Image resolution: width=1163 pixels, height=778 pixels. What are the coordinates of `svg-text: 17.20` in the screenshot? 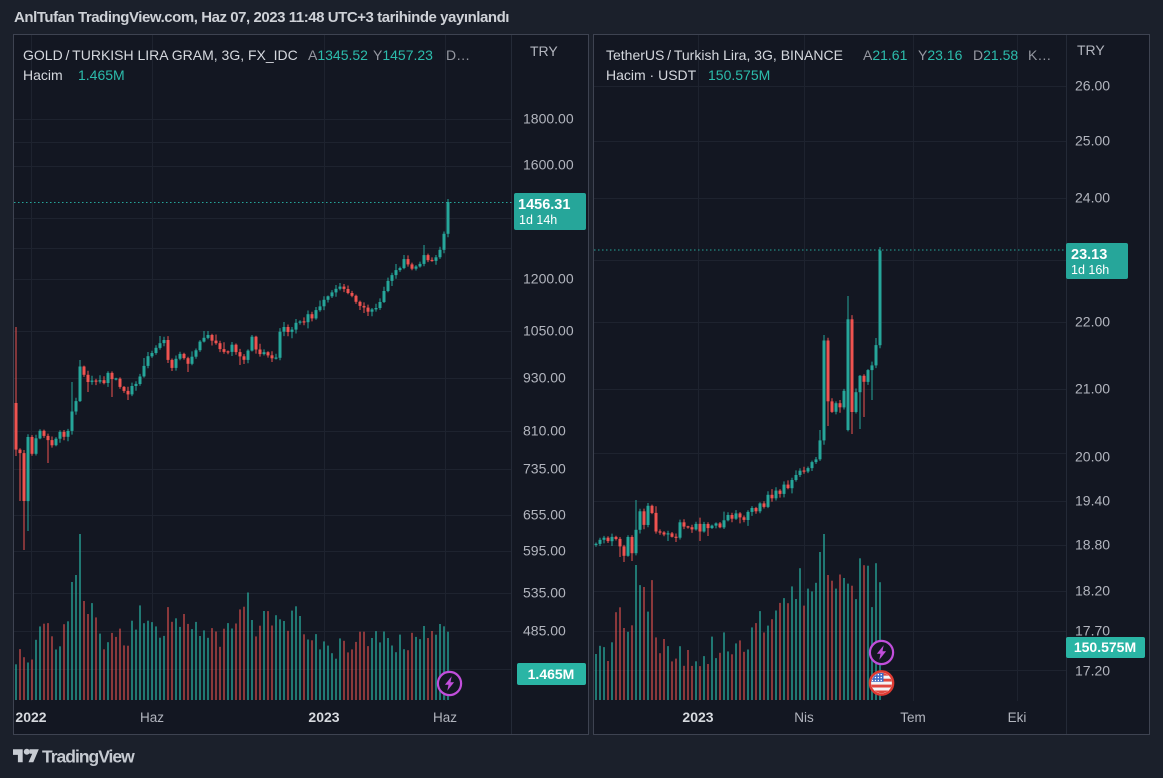 It's located at (1092, 671).